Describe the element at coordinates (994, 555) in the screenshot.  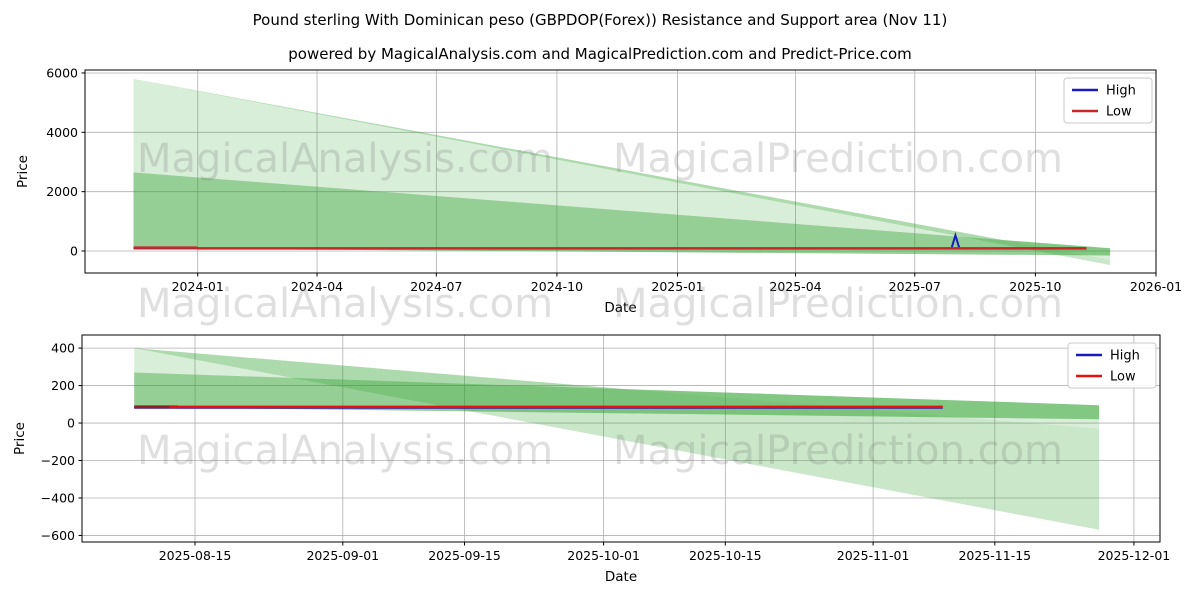
I see `x-tick-label: 2025-11-15` at that location.